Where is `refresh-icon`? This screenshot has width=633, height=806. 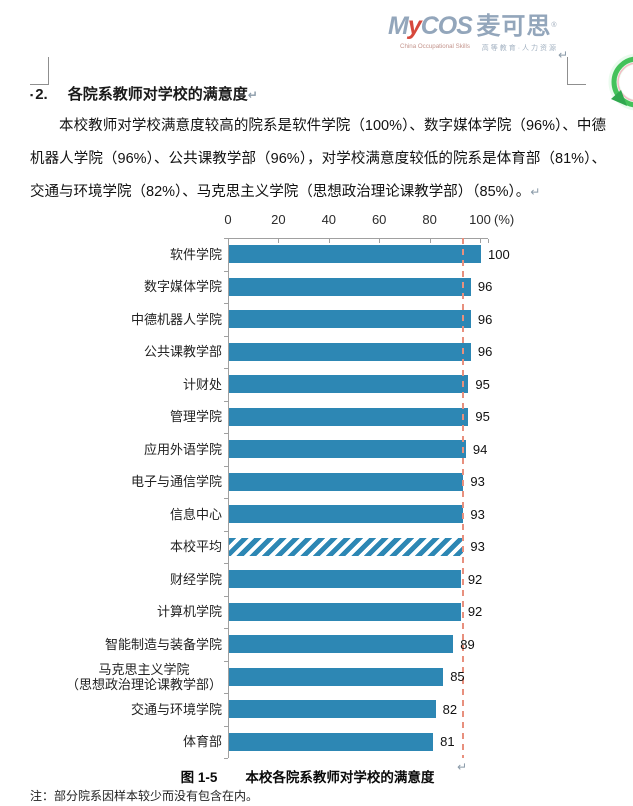
refresh-icon is located at coordinates (615, 86).